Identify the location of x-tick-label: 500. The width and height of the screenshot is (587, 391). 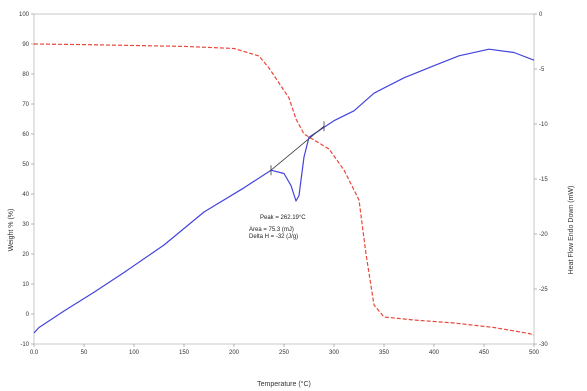
(534, 353).